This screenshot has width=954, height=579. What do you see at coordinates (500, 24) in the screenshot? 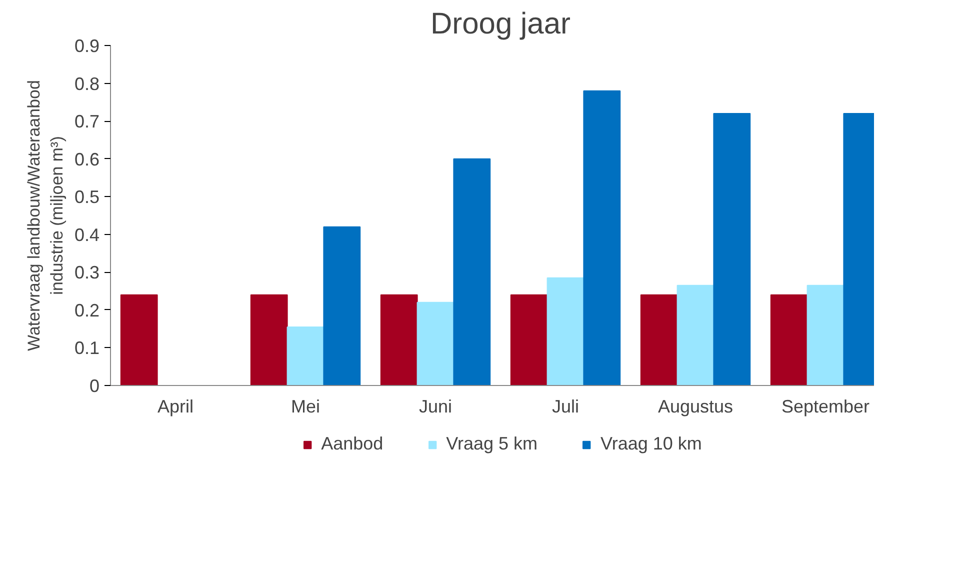
I see `chart-title: Droog jaar` at bounding box center [500, 24].